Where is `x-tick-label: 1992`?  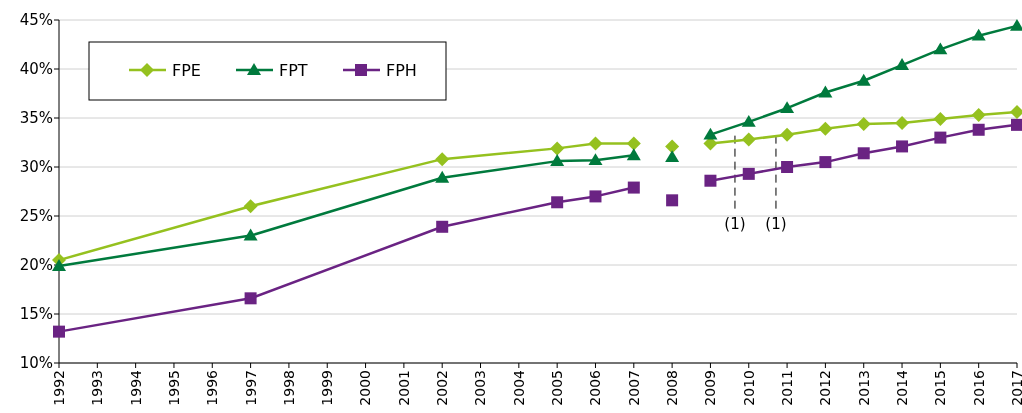 x-tick-label: 1992 is located at coordinates (58, 388).